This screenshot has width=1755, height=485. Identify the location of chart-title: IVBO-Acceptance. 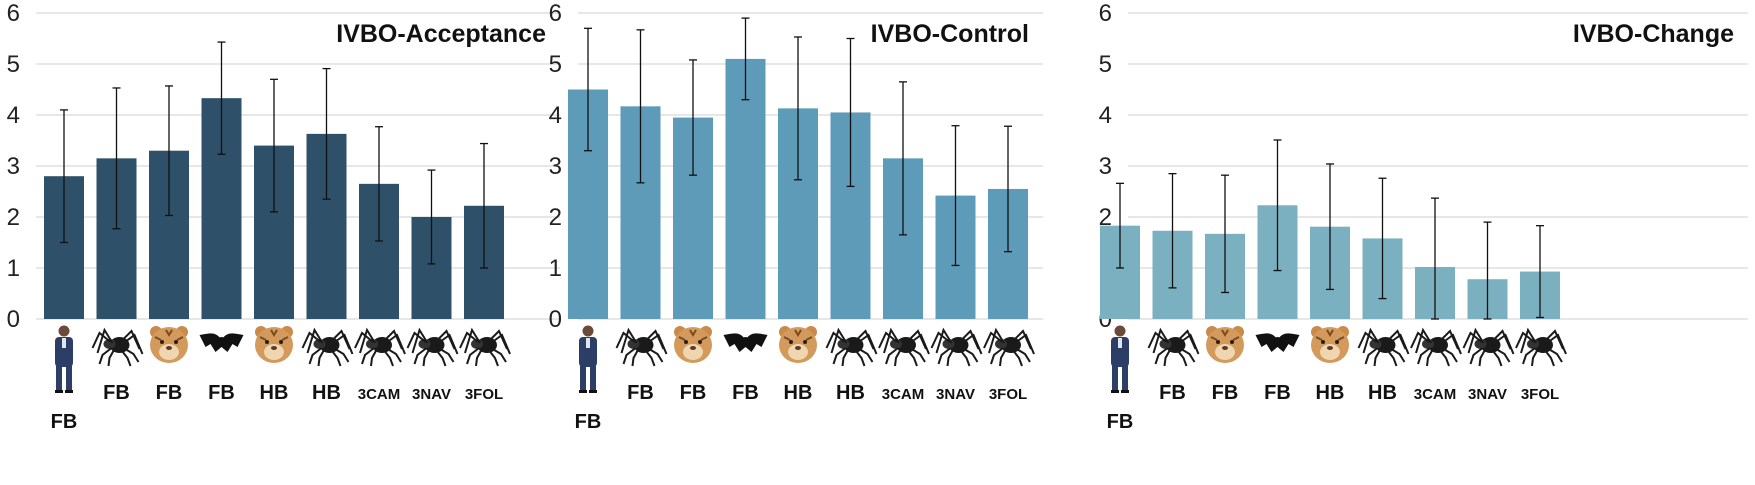
(441, 34).